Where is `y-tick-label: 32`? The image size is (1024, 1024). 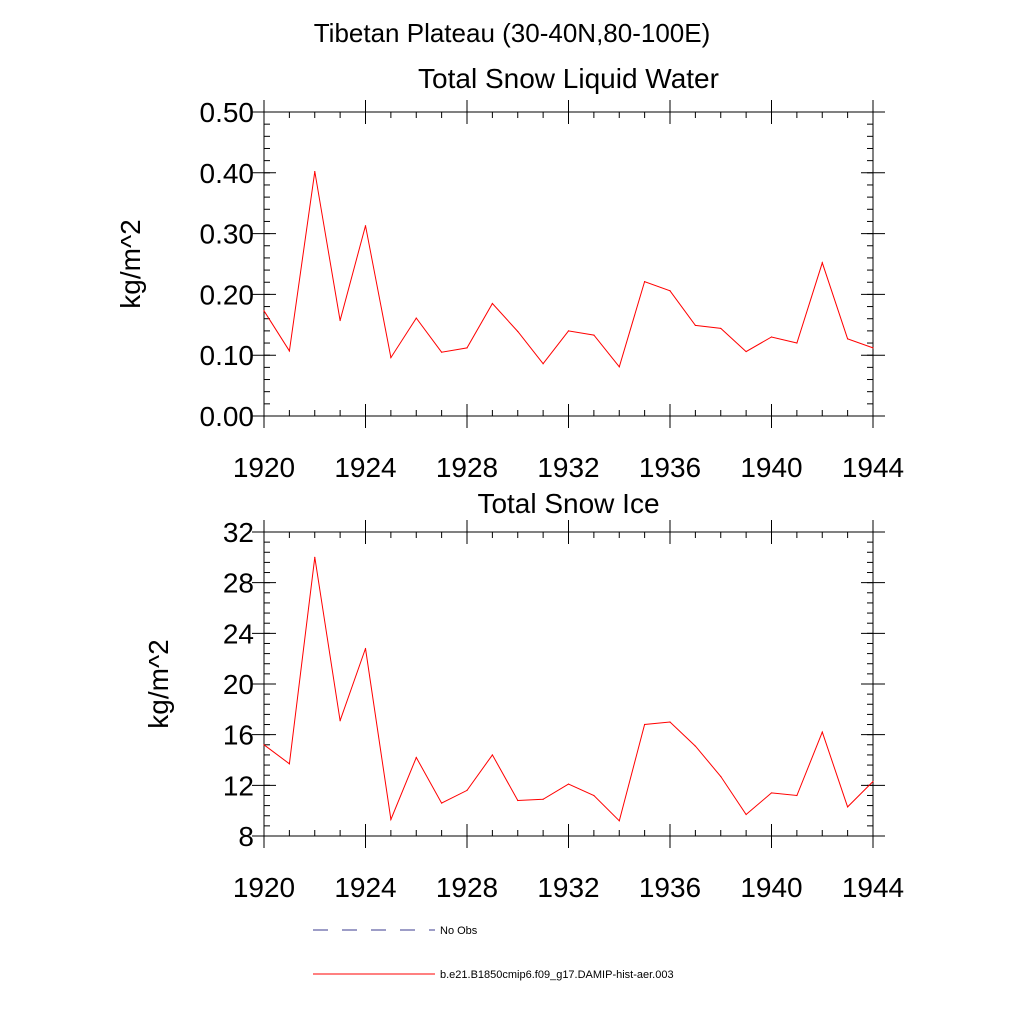
y-tick-label: 32 is located at coordinates (238, 532).